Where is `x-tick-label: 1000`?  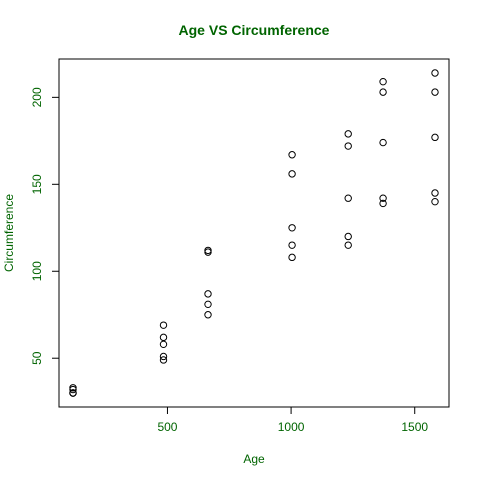 x-tick-label: 1000 is located at coordinates (291, 427).